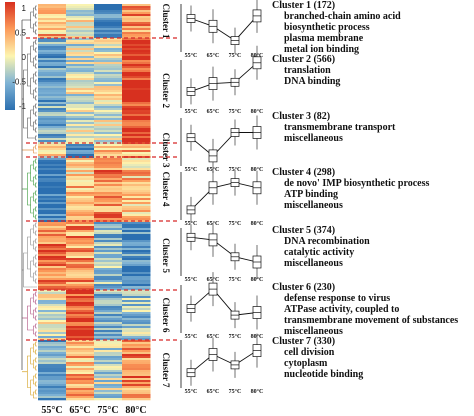 Image resolution: width=474 pixels, height=416 pixels. Describe the element at coordinates (235, 279) in the screenshot. I see `trend-x-label: 75°C` at that location.